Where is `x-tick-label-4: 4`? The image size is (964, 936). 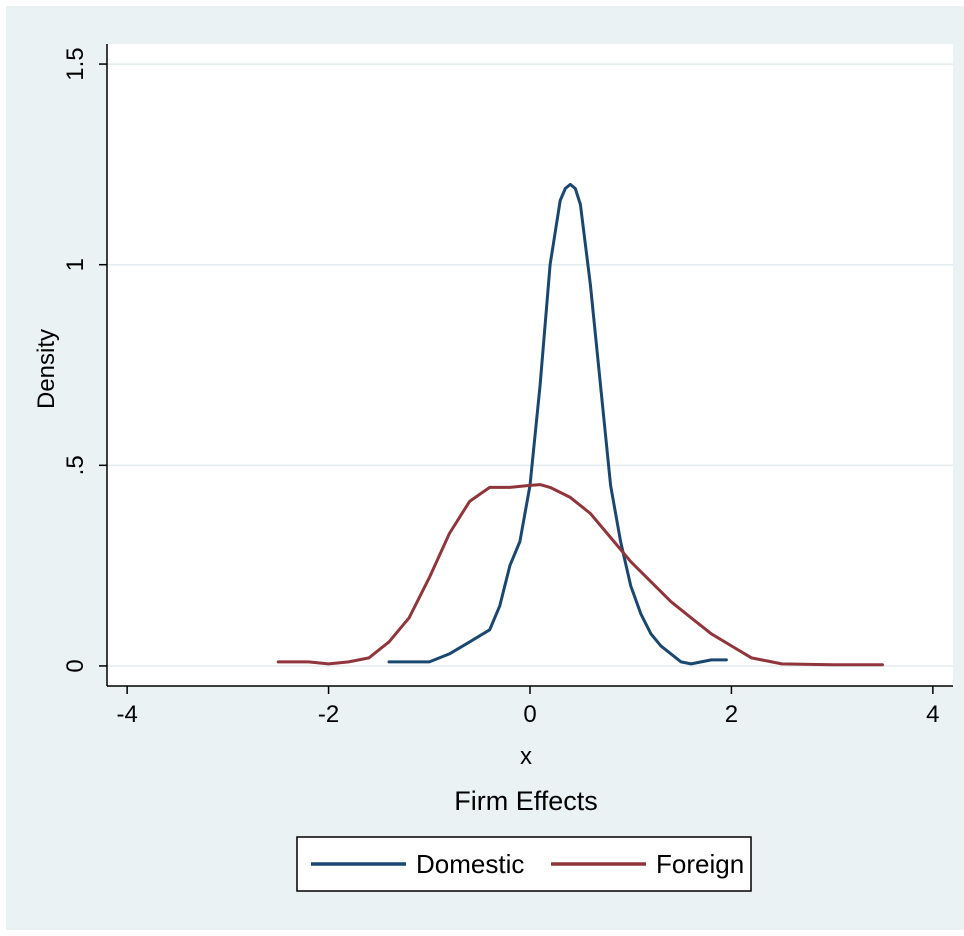 x-tick-label-4: 4 is located at coordinates (932, 714).